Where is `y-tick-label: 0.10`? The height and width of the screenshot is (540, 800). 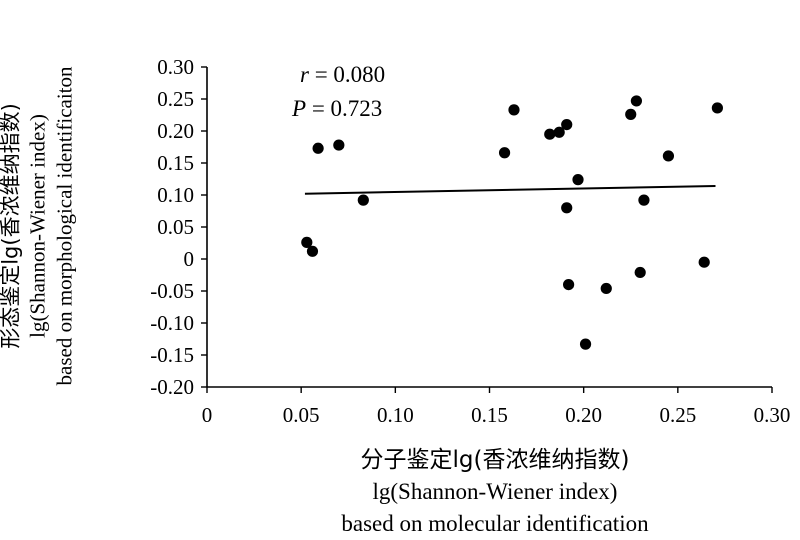
y-tick-label: 0.10 is located at coordinates (175, 195).